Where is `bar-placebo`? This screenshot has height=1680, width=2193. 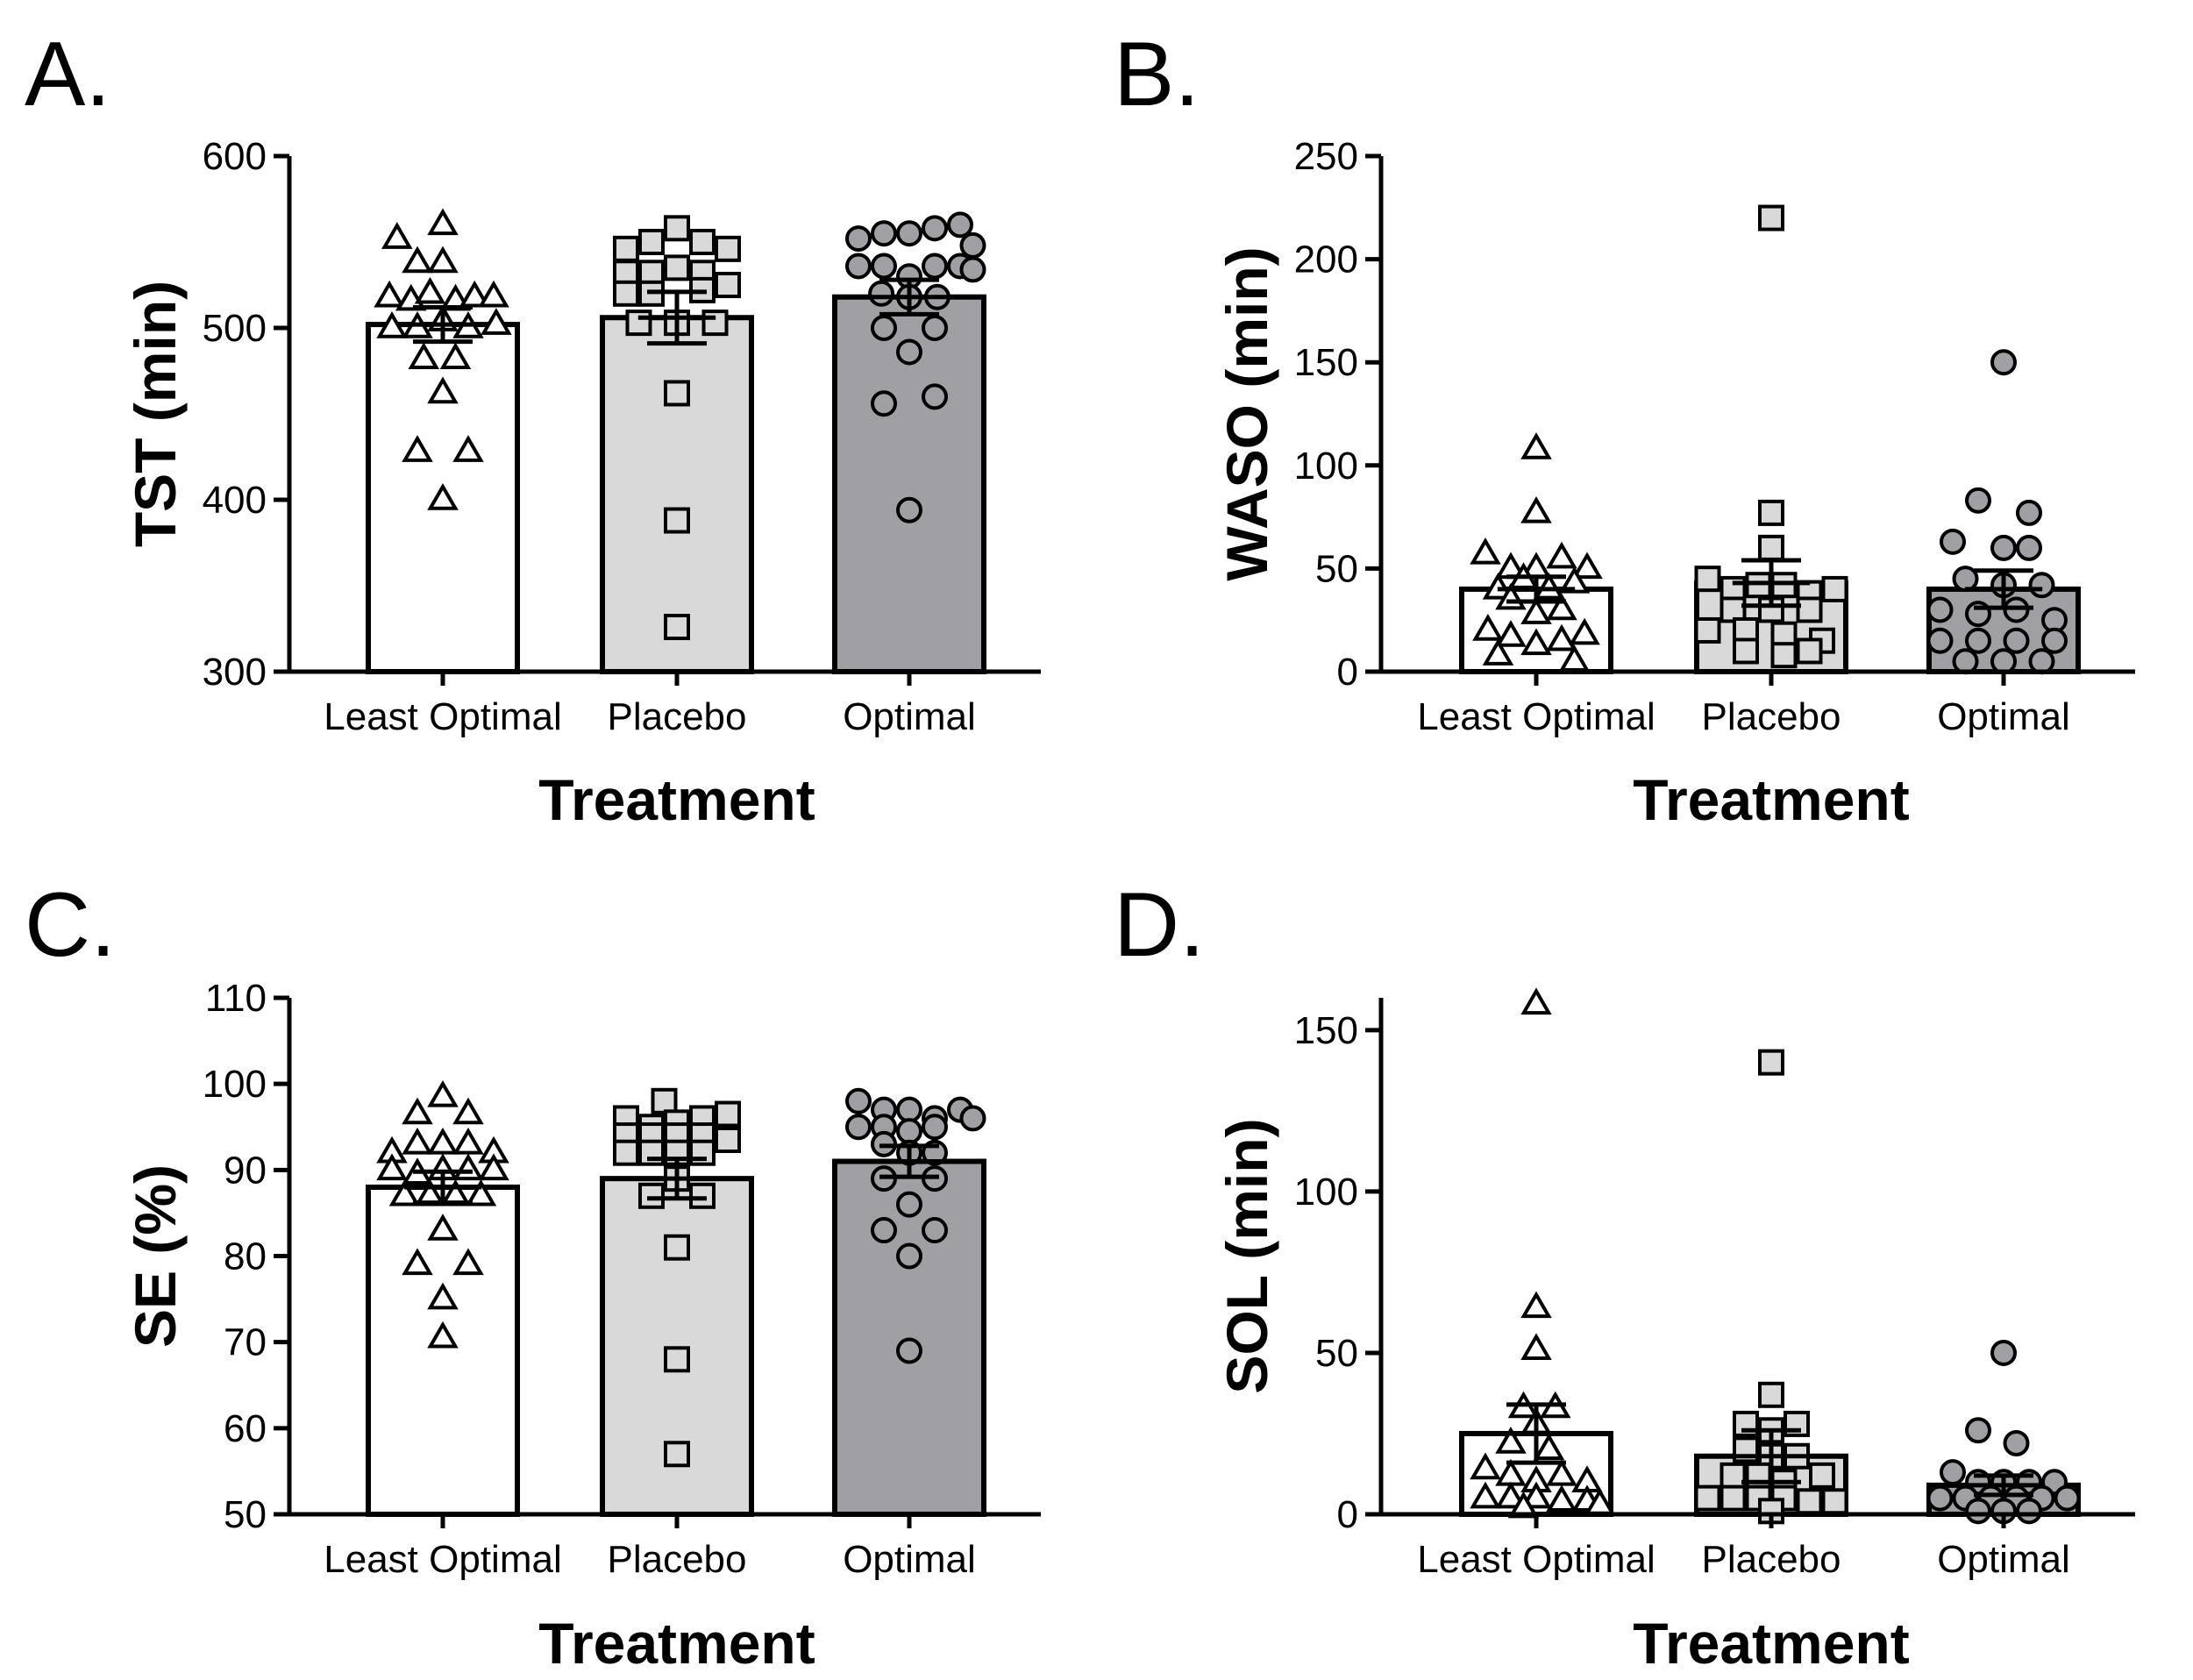 bar-placebo is located at coordinates (677, 494).